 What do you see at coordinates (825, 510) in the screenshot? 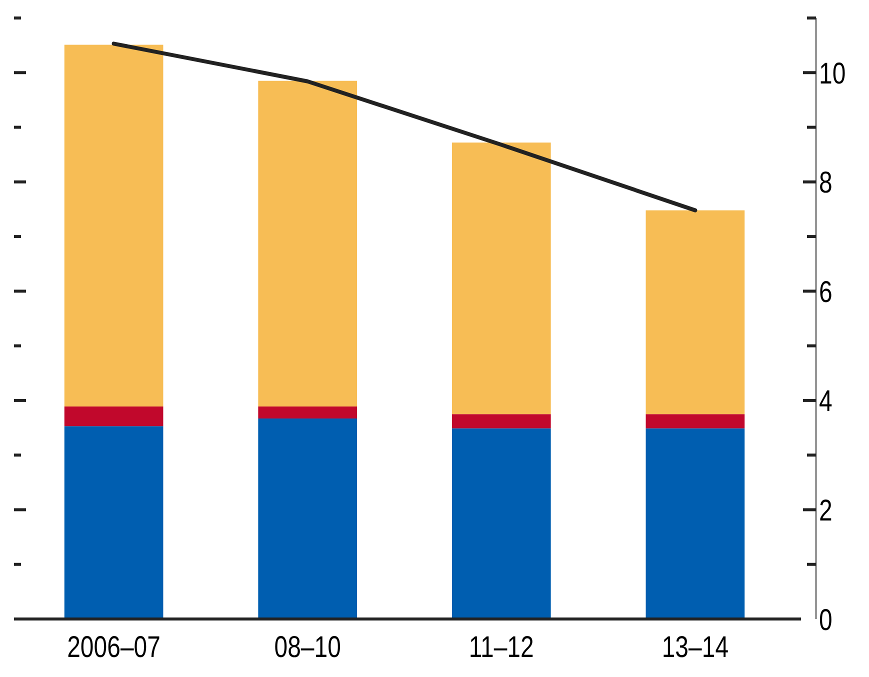
I see `y-tick-label: 2` at bounding box center [825, 510].